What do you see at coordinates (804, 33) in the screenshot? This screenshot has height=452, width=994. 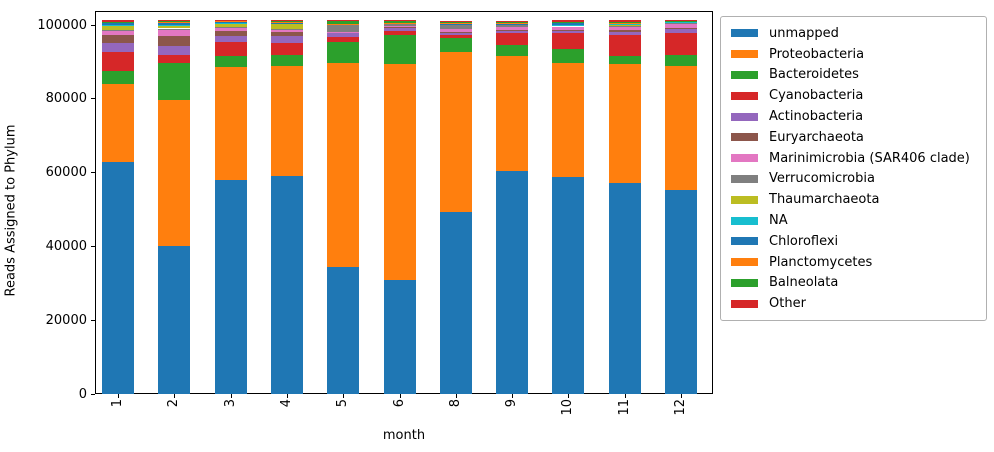 I see `legend-label: unmapped` at bounding box center [804, 33].